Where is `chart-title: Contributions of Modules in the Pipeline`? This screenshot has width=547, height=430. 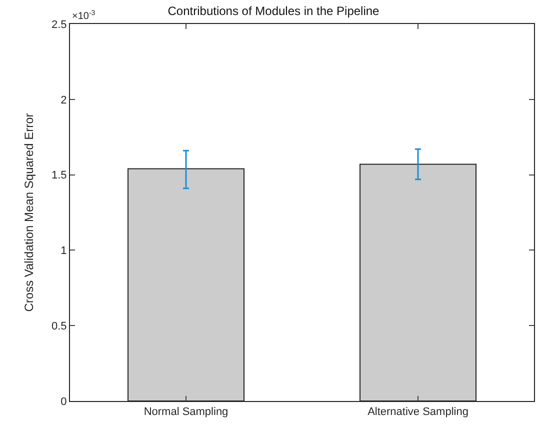
chart-title: Contributions of Modules in the Pipeline is located at coordinates (274, 11).